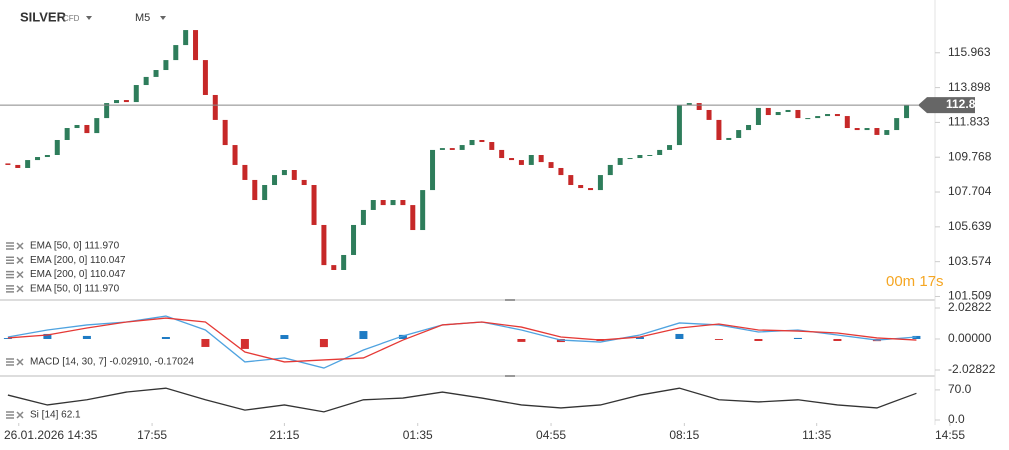 The width and height of the screenshot is (1009, 450). I want to click on x-tick-label: 08:15, so click(684, 435).